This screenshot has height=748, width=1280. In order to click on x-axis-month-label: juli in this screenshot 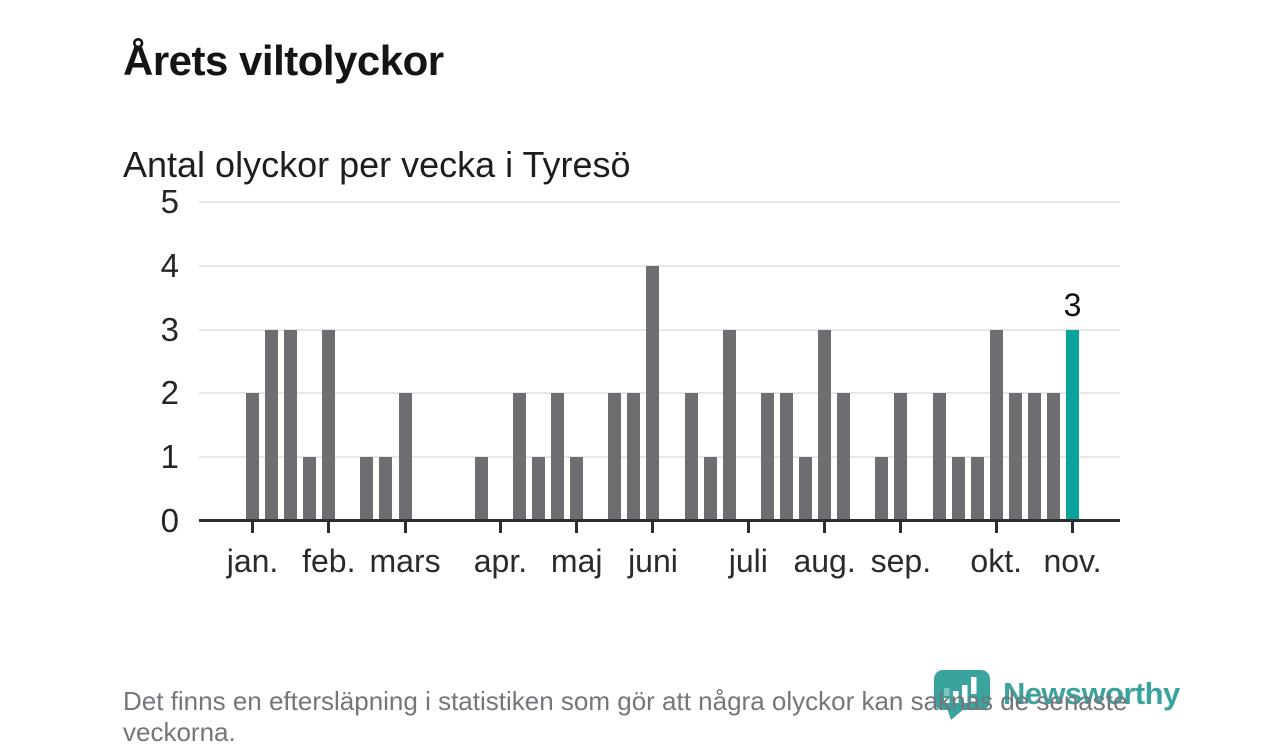, I will do `click(748, 561)`.